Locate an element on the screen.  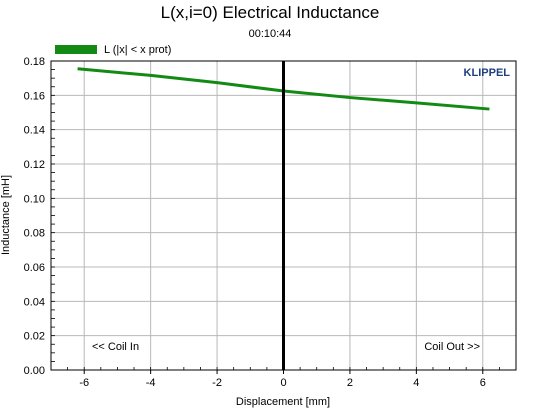
legend-swatch is located at coordinates (76, 49).